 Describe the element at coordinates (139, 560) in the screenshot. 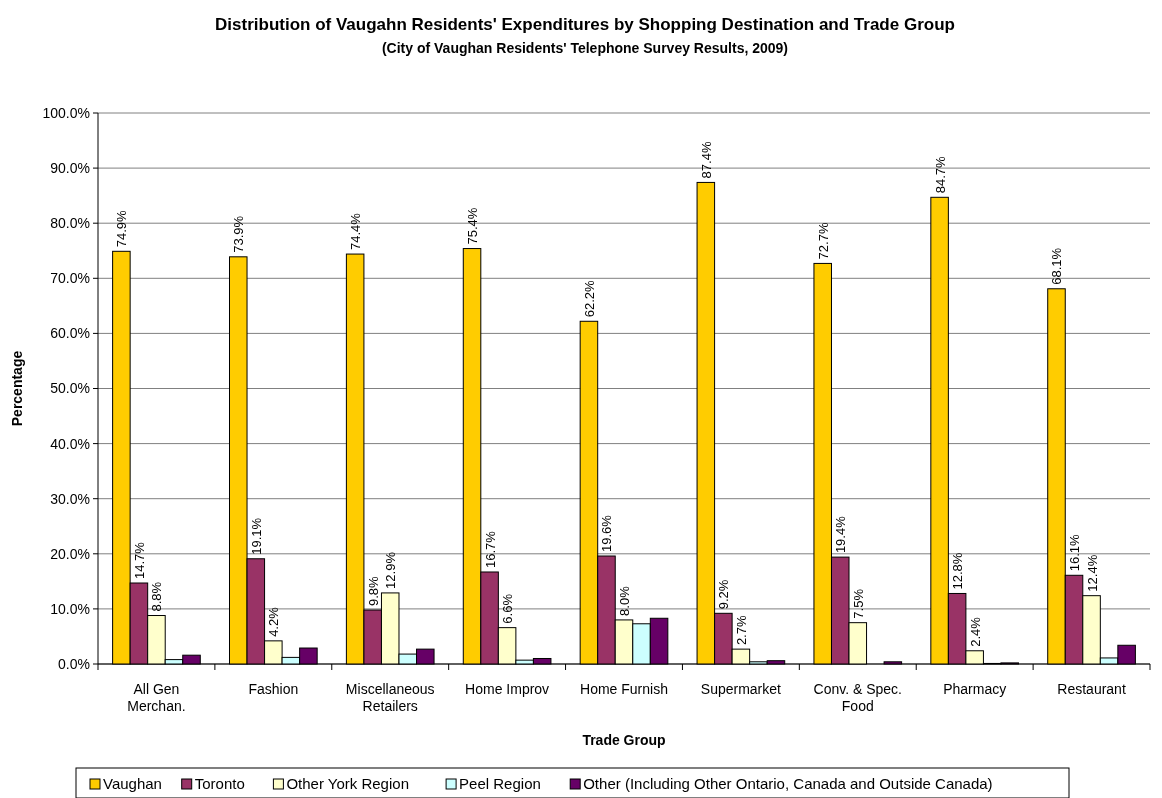

I see `data-label: 14.7%` at that location.